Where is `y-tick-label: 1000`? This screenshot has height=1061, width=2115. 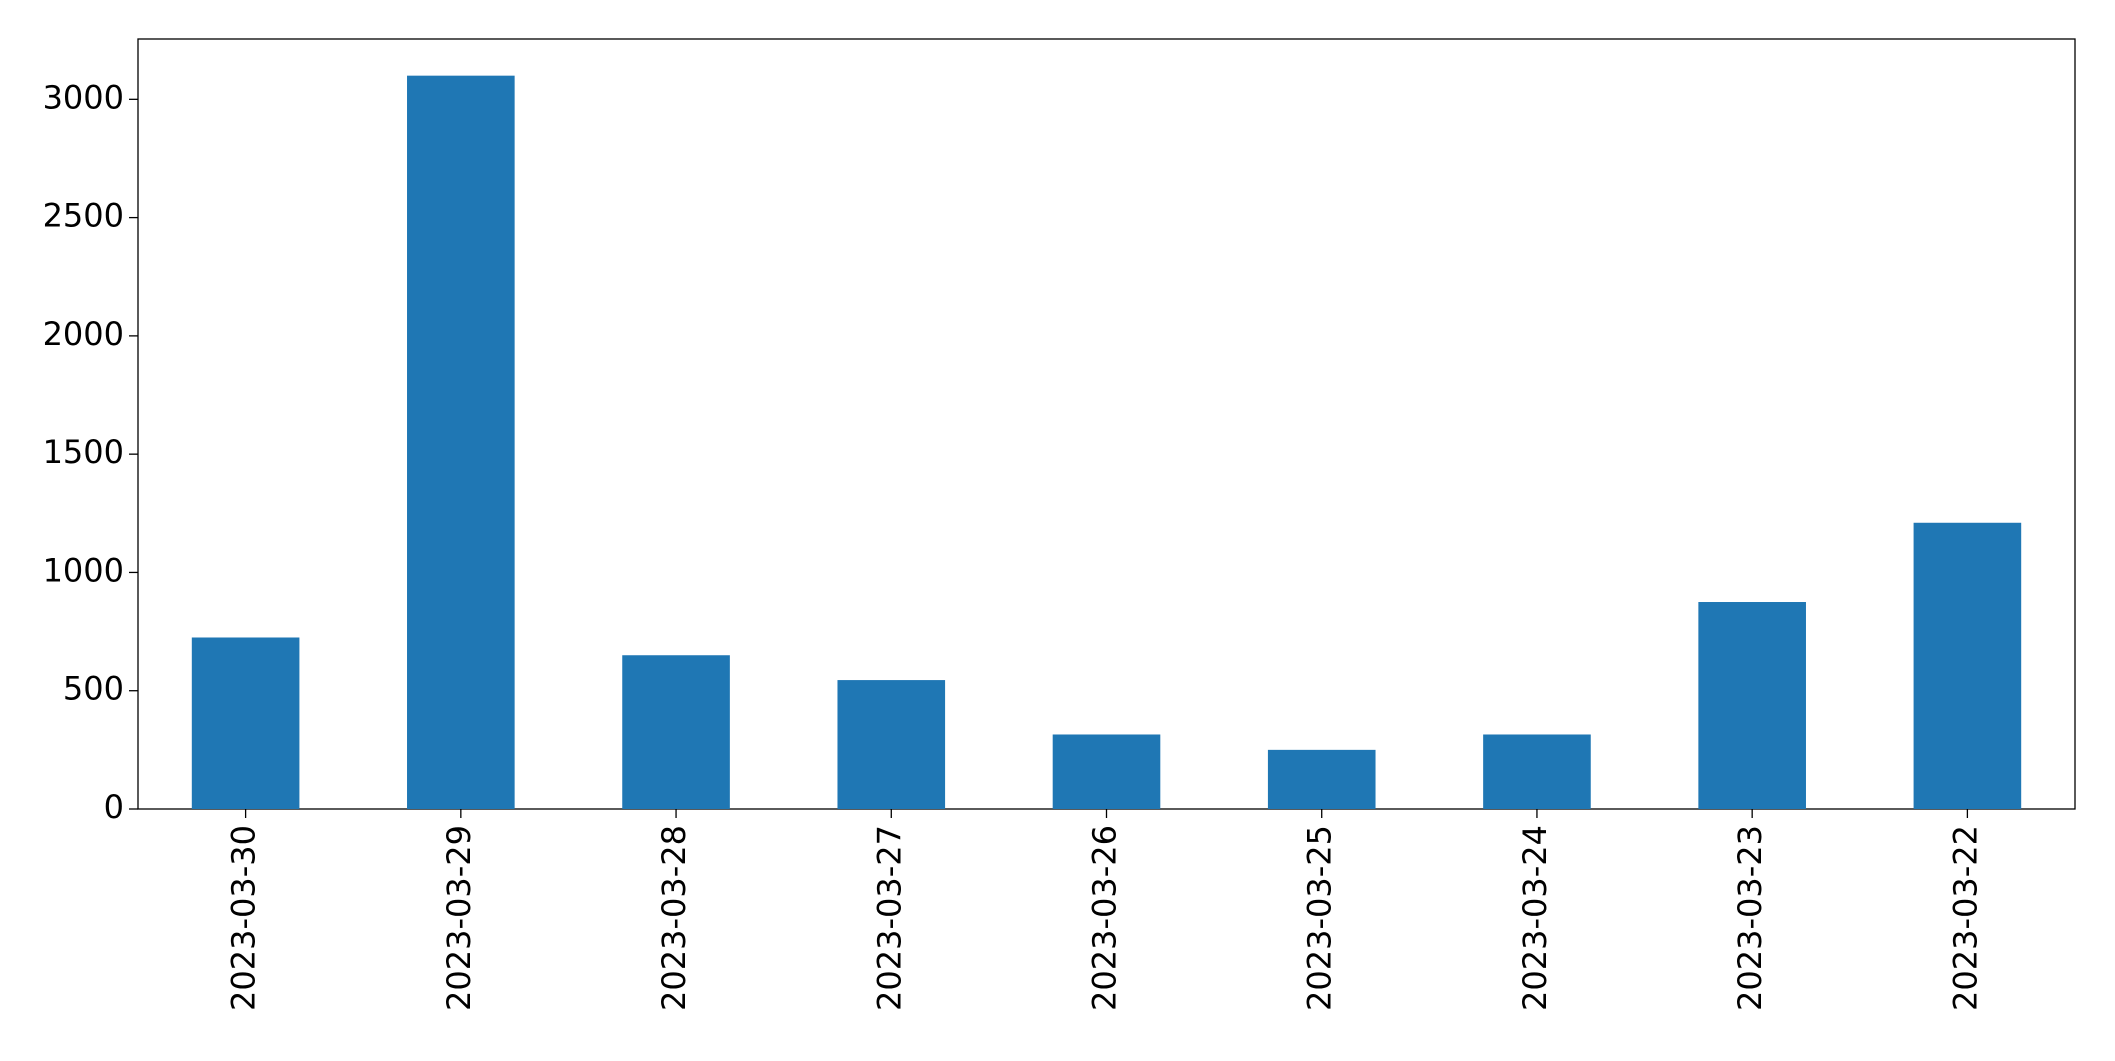
y-tick-label: 1000 is located at coordinates (83, 570).